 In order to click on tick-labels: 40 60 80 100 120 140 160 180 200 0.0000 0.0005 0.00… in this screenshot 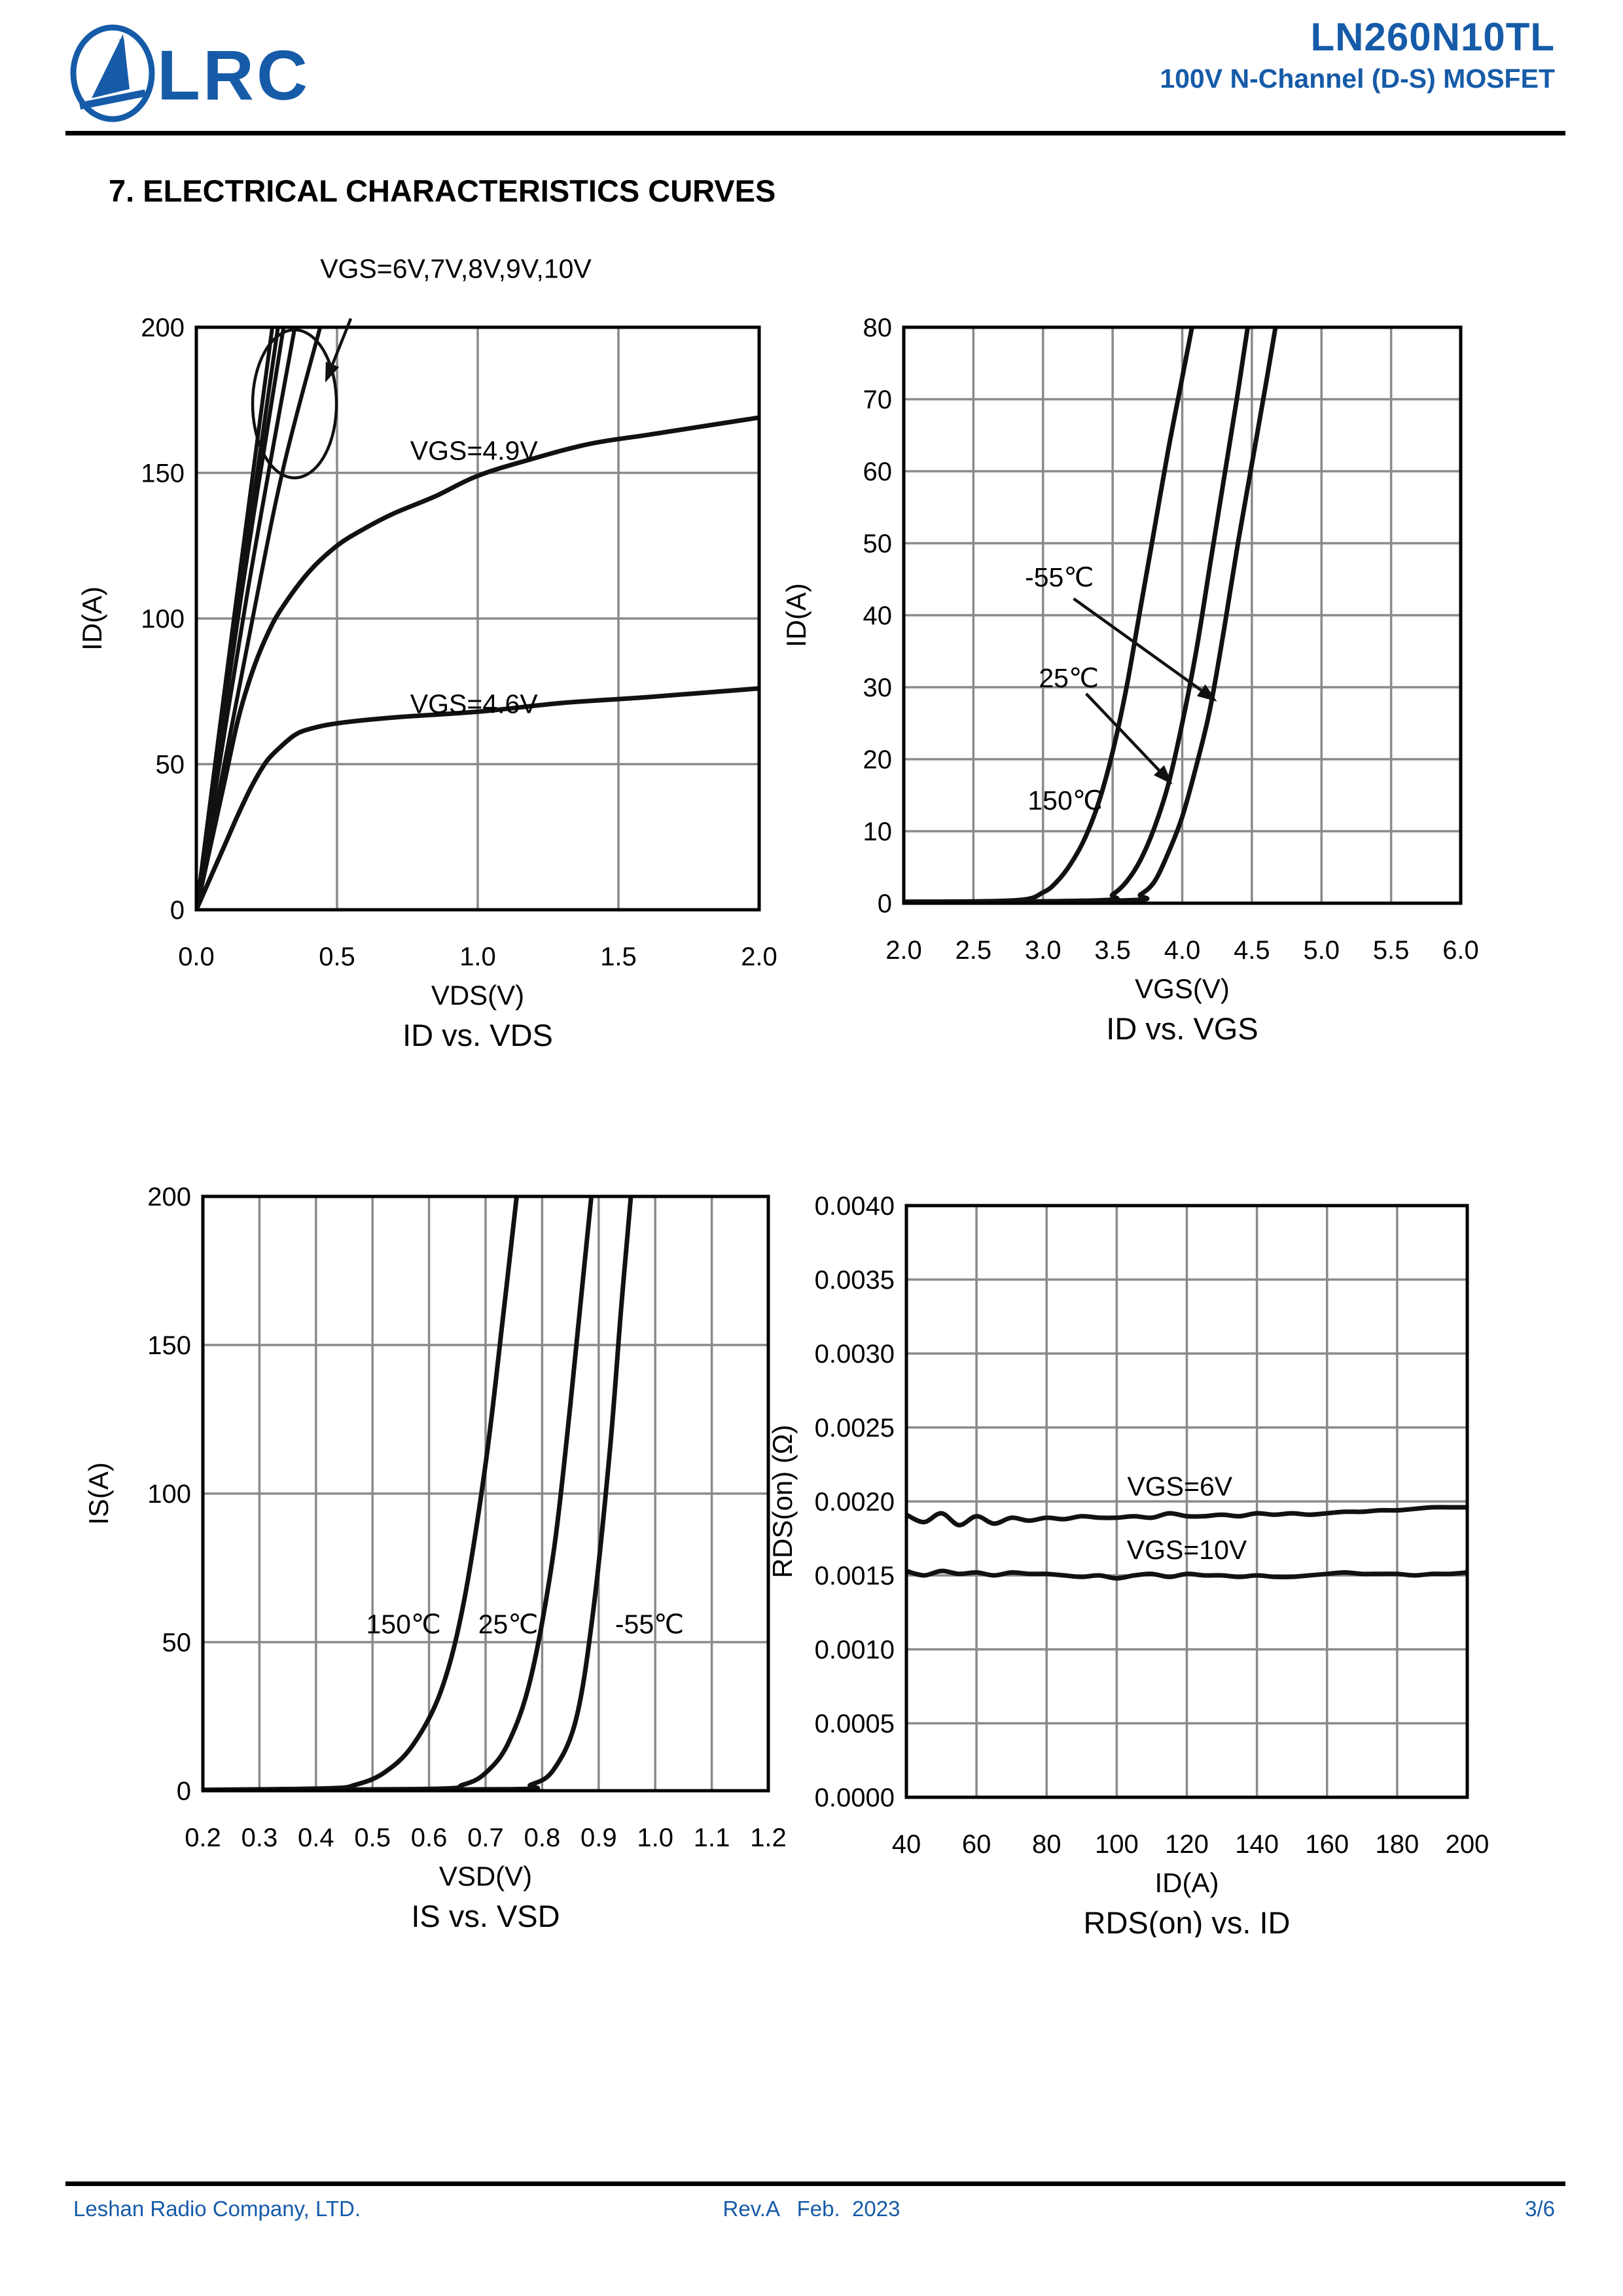, I will do `click(1152, 1525)`.